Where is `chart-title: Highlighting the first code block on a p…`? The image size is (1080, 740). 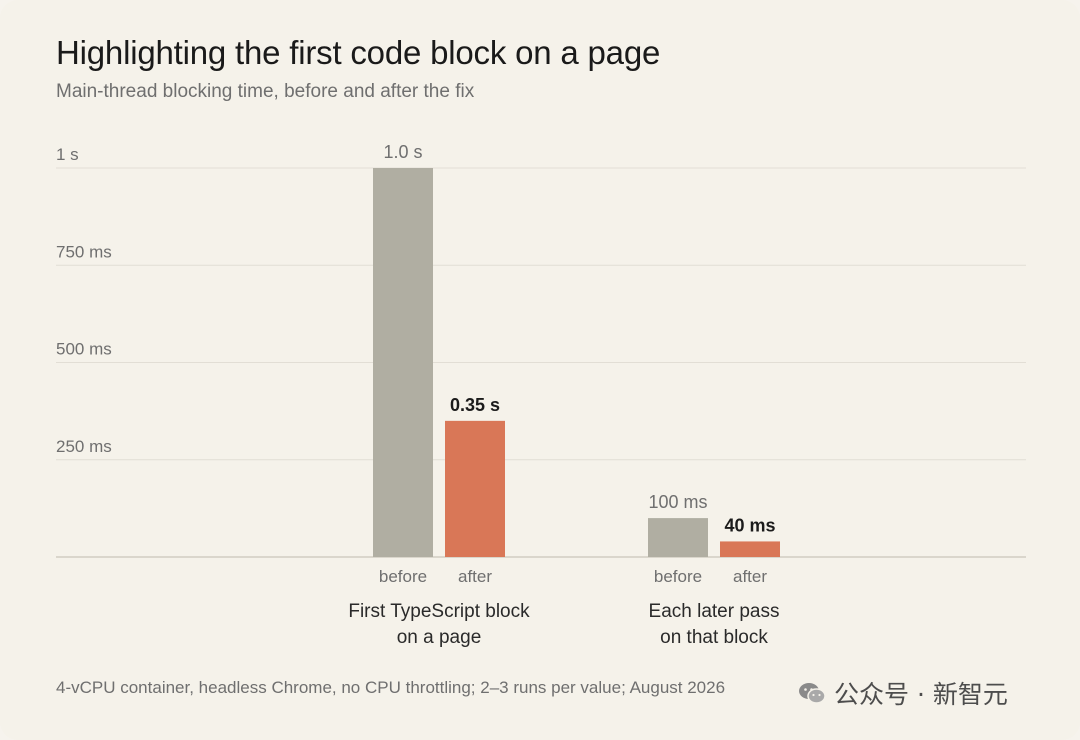
chart-title: Highlighting the first code block on a p… is located at coordinates (358, 52).